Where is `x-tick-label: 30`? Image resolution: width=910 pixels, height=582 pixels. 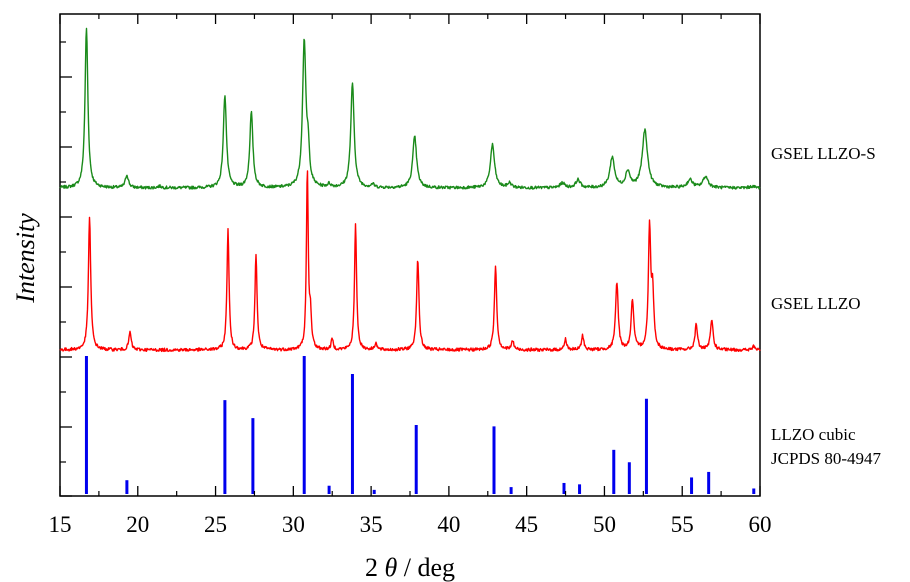
x-tick-label: 30 is located at coordinates (293, 524).